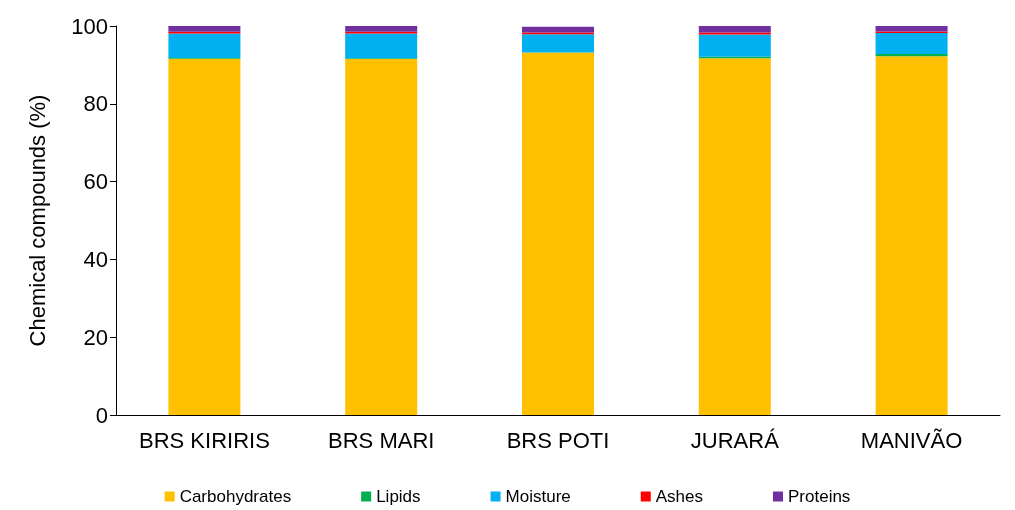 The image size is (1015, 510). Describe the element at coordinates (558, 440) in the screenshot. I see `x-tick-label: BRS POTI` at that location.